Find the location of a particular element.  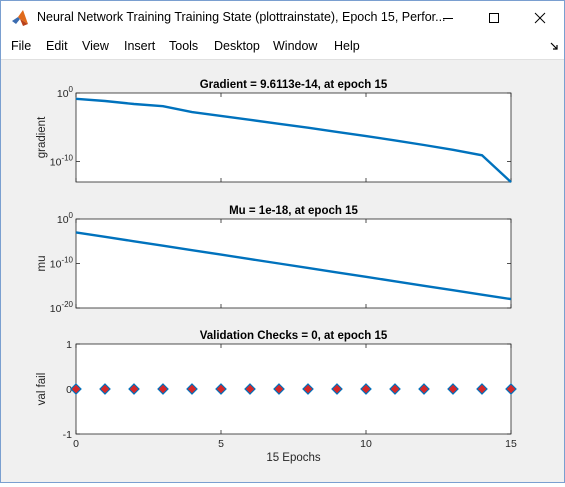

y-tick-label: 1 is located at coordinates (69, 345).